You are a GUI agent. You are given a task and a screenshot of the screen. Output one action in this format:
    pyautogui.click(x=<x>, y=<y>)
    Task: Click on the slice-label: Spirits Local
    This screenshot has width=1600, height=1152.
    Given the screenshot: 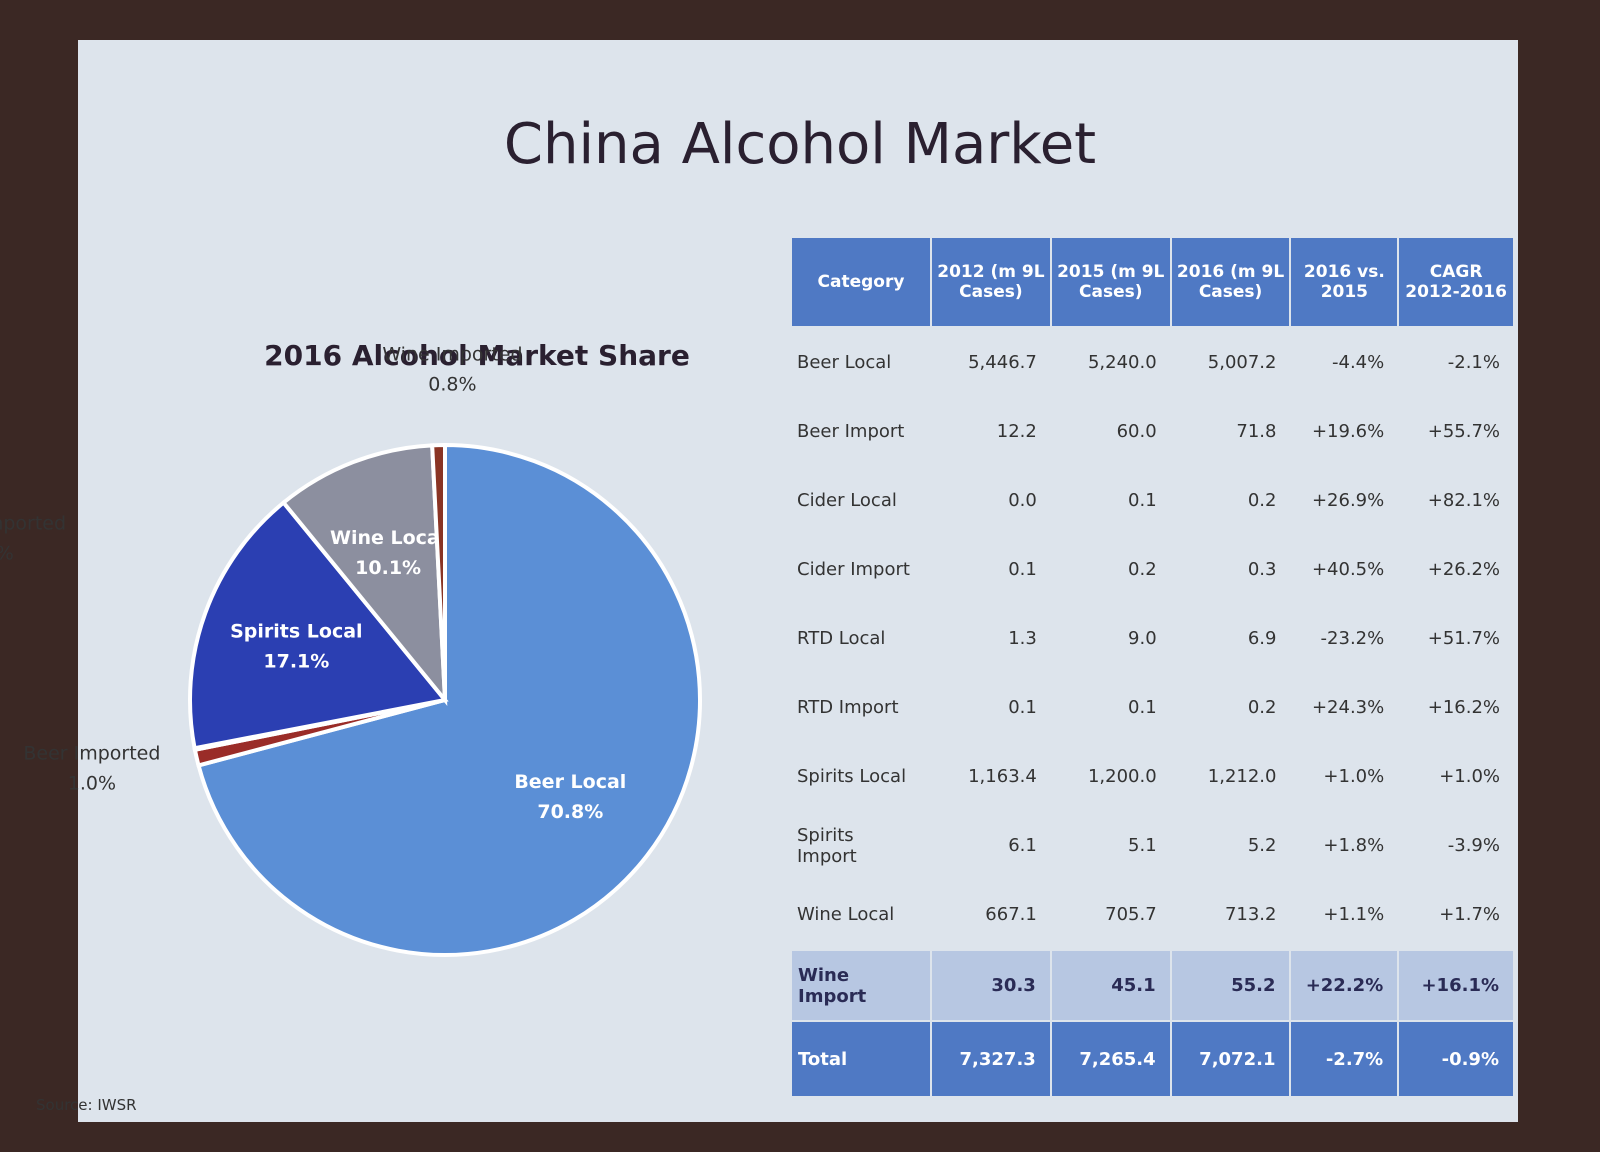 What is the action you would take?
    pyautogui.click(x=296, y=632)
    